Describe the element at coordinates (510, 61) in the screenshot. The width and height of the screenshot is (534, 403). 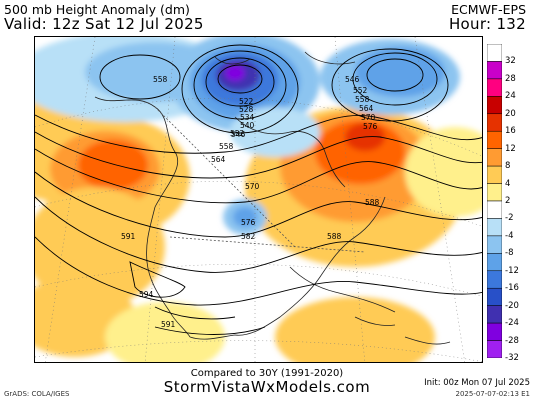
I see `colorbar-label: 32` at that location.